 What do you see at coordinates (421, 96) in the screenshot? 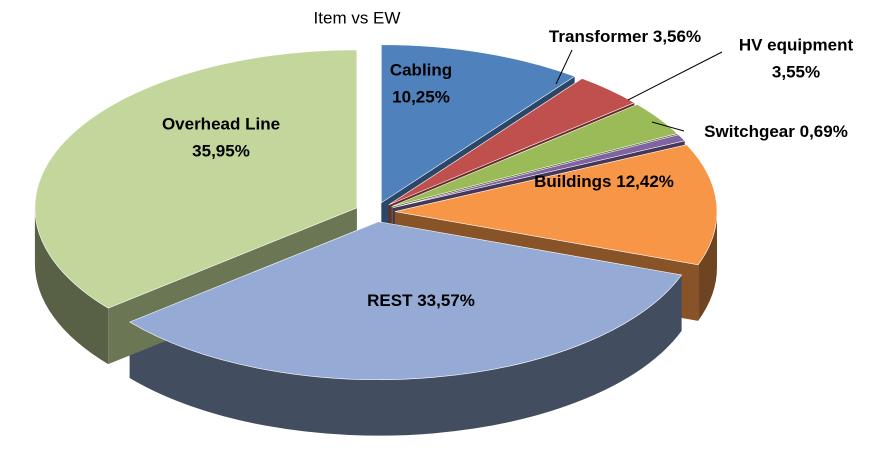
I see `value-label: 10,25%` at bounding box center [421, 96].